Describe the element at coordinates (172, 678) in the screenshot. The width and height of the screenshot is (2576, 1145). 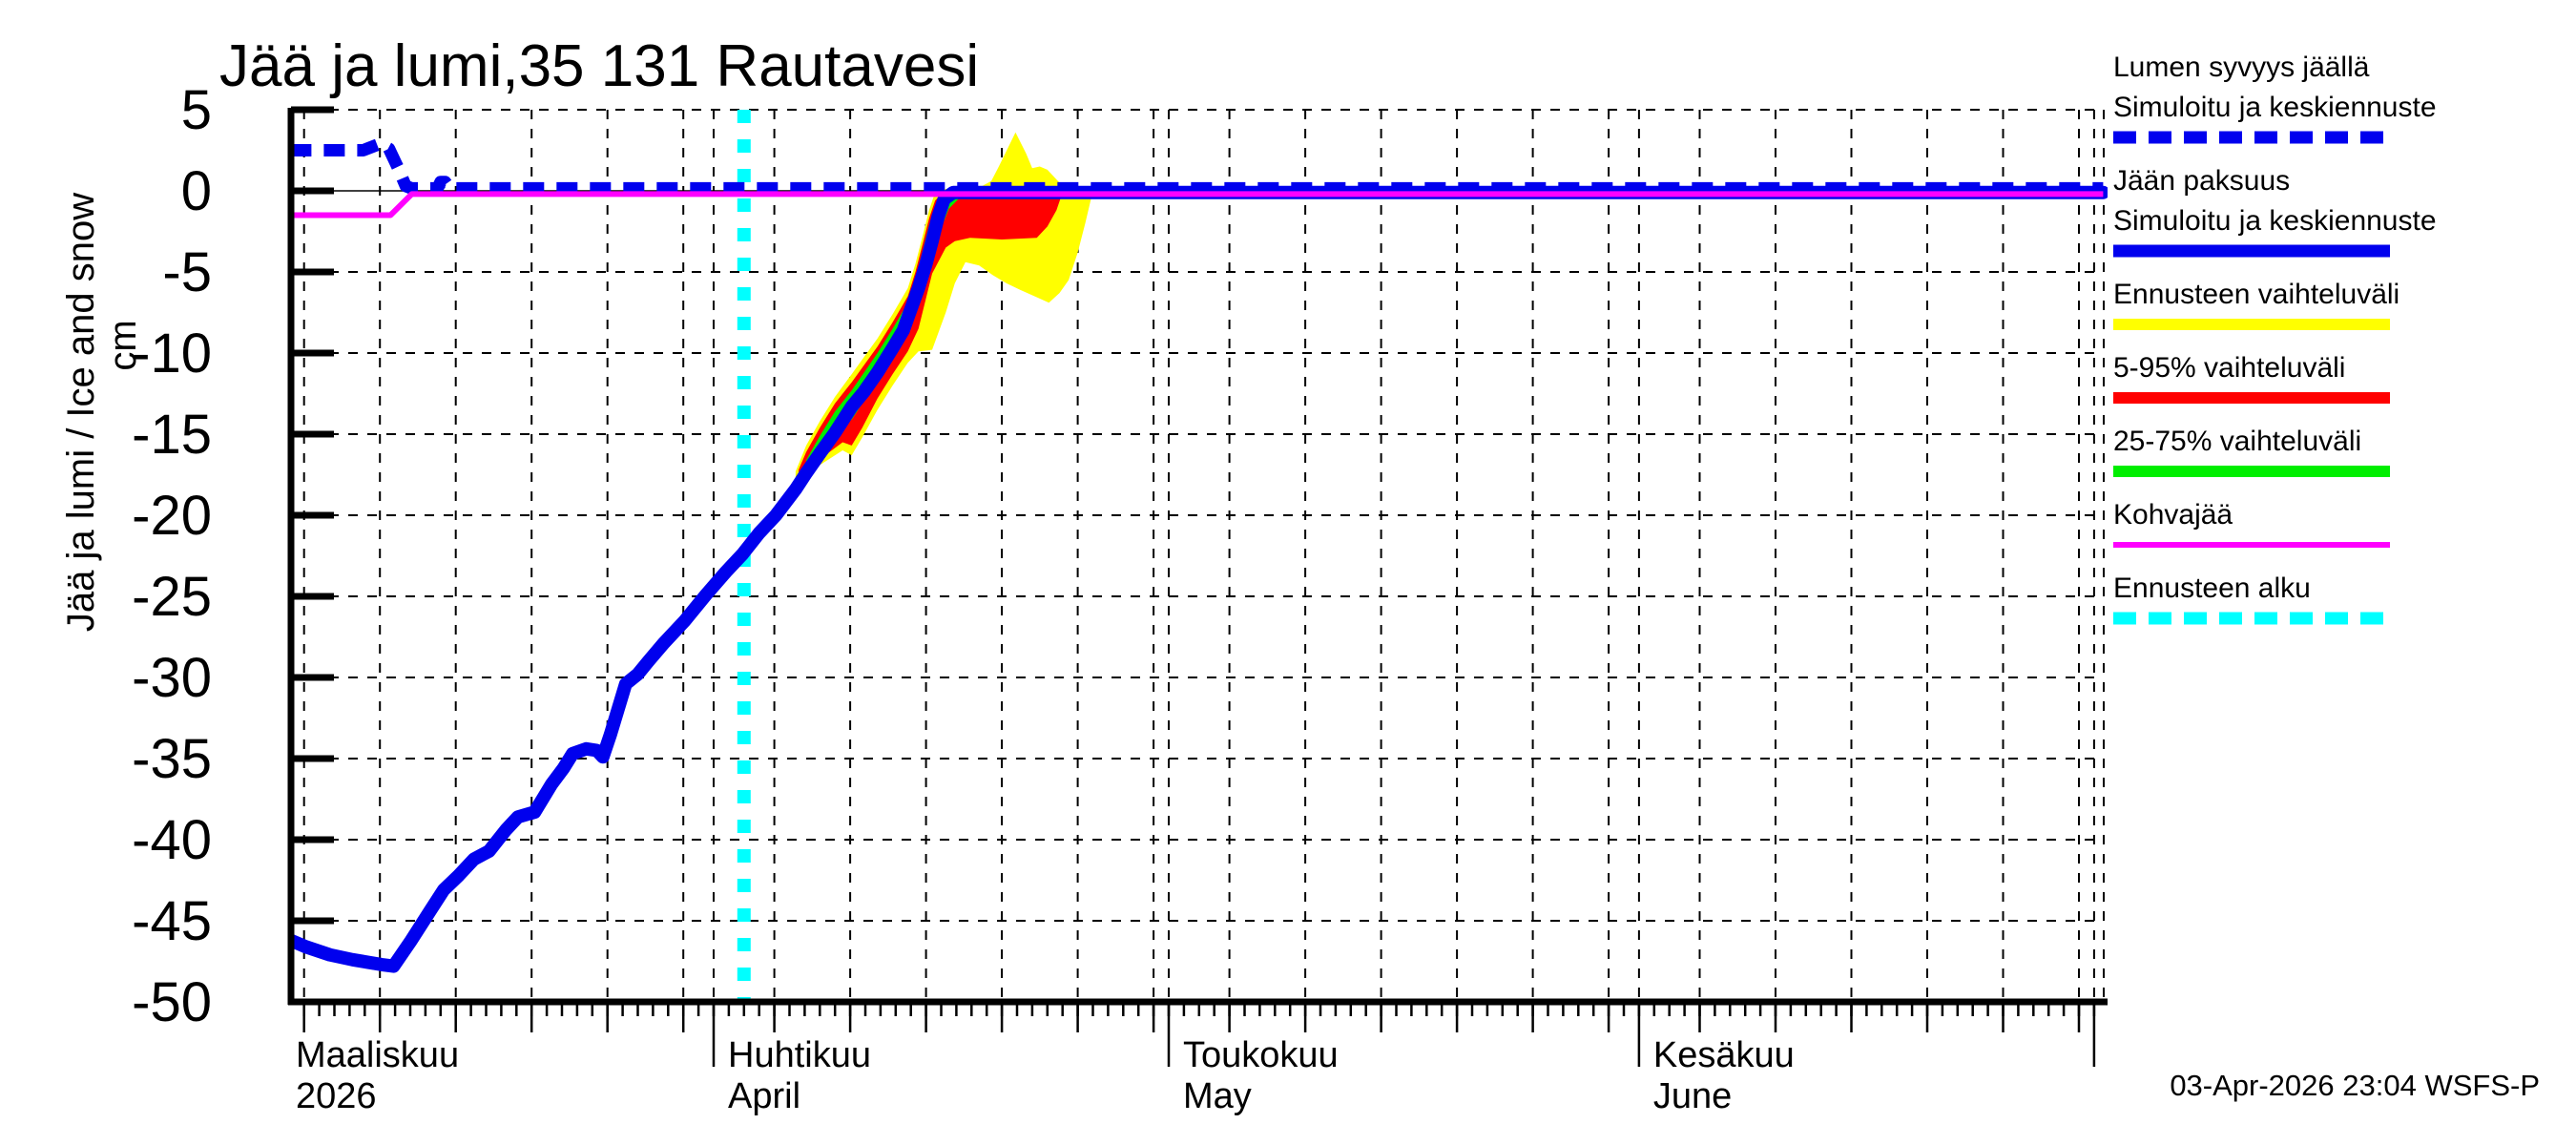
I see `y-tick-label--30: -30` at that location.